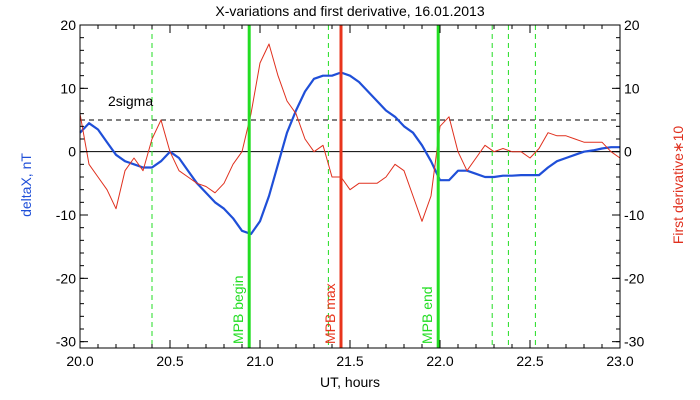 The height and width of the screenshot is (400, 700). I want to click on x-axis-label: UT, hours, so click(350, 382).